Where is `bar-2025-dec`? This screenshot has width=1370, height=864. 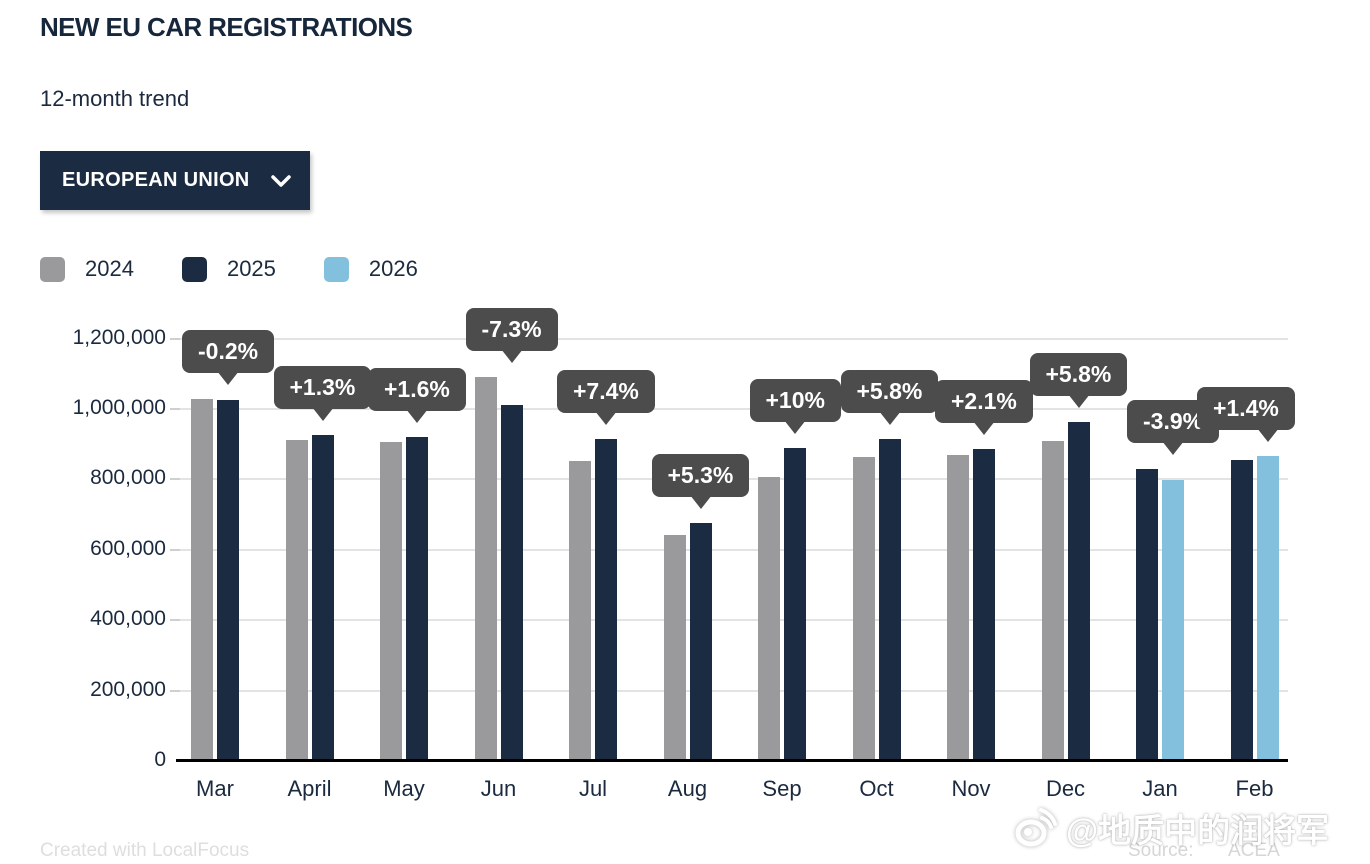 bar-2025-dec is located at coordinates (1078, 591).